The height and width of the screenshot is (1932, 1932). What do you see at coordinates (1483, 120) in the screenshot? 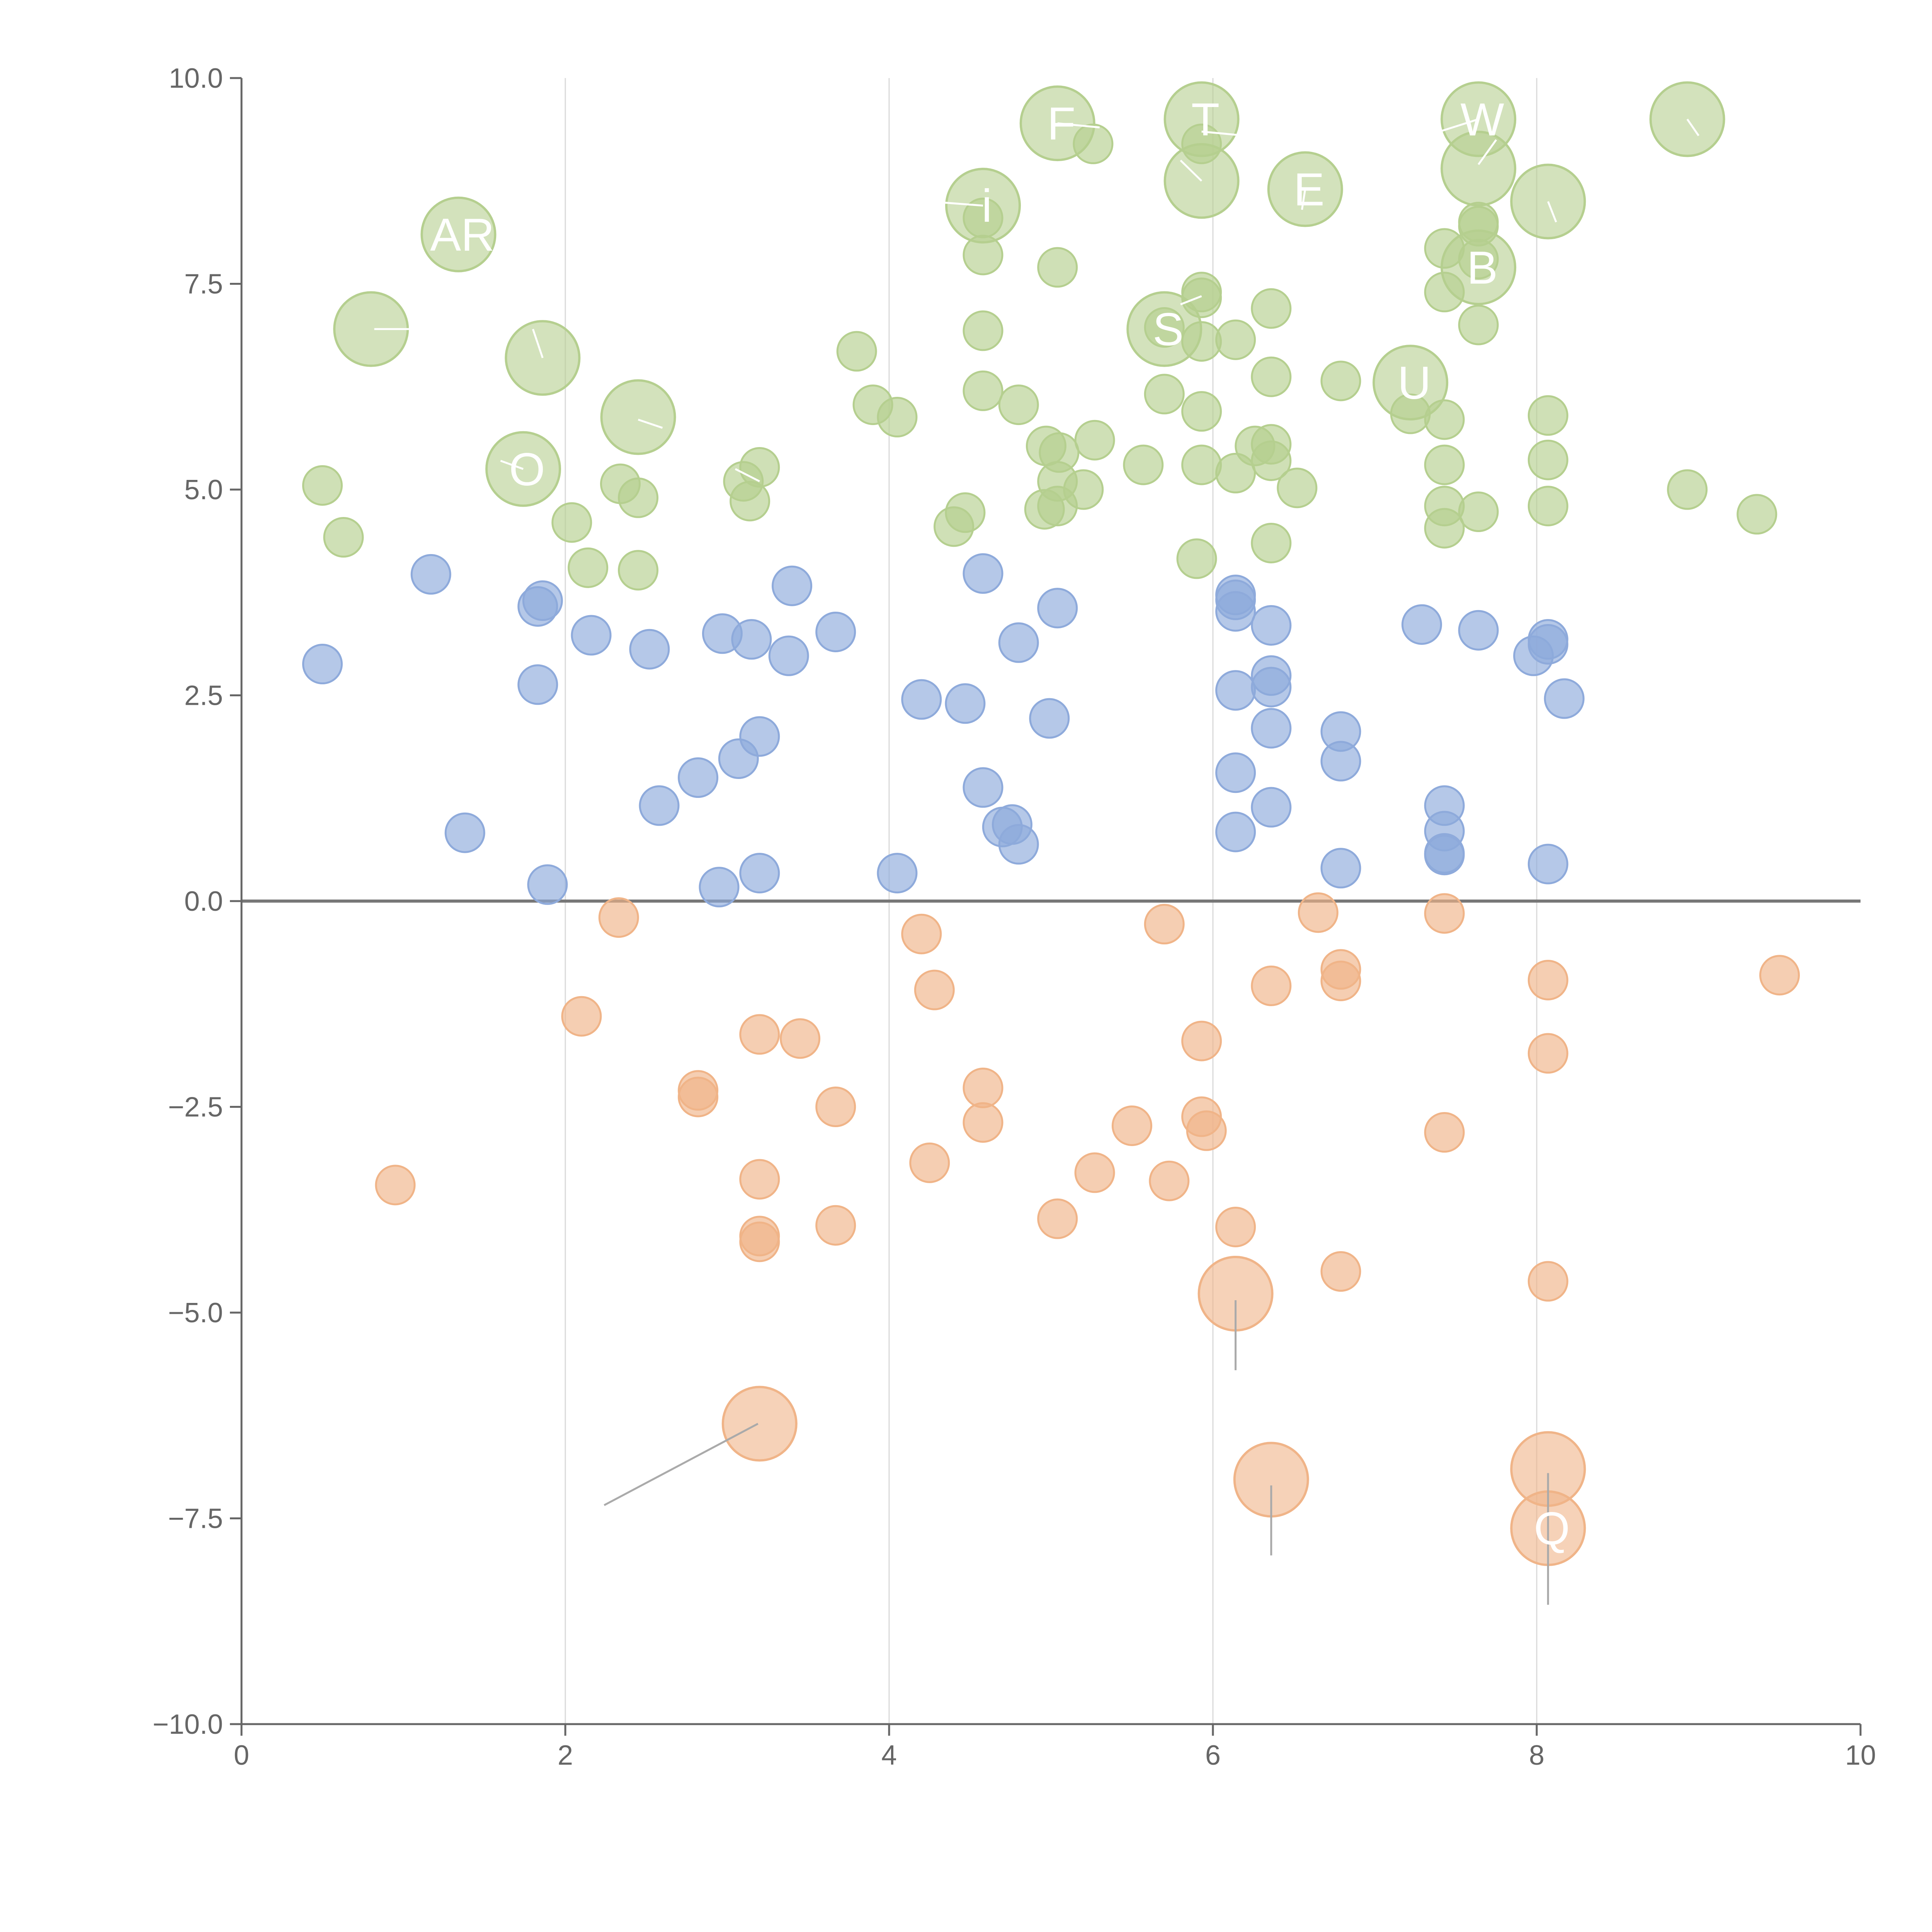
I see `callout-label: W` at bounding box center [1483, 120].